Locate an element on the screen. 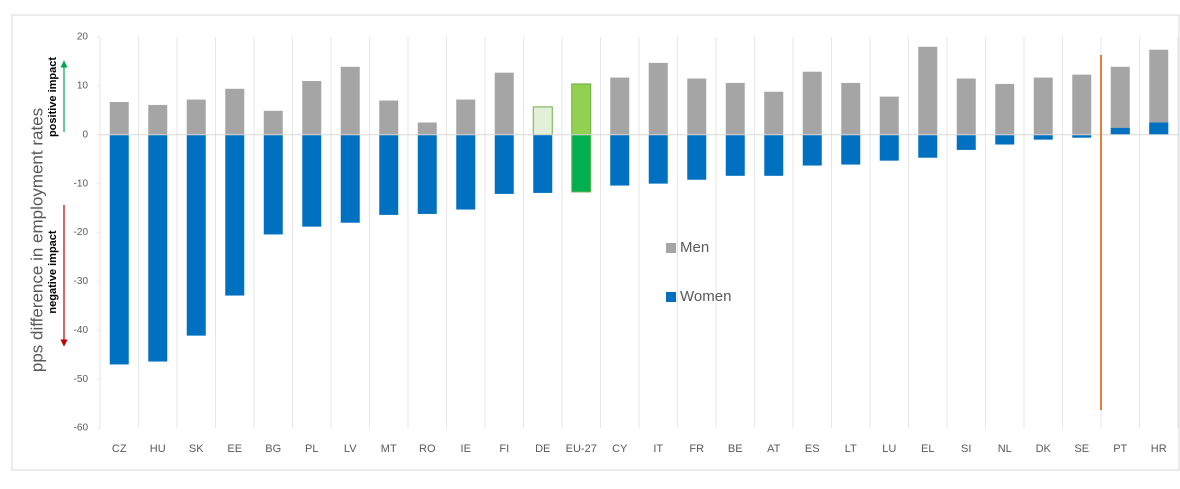 The width and height of the screenshot is (1180, 489). legend-label: Men is located at coordinates (694, 247).